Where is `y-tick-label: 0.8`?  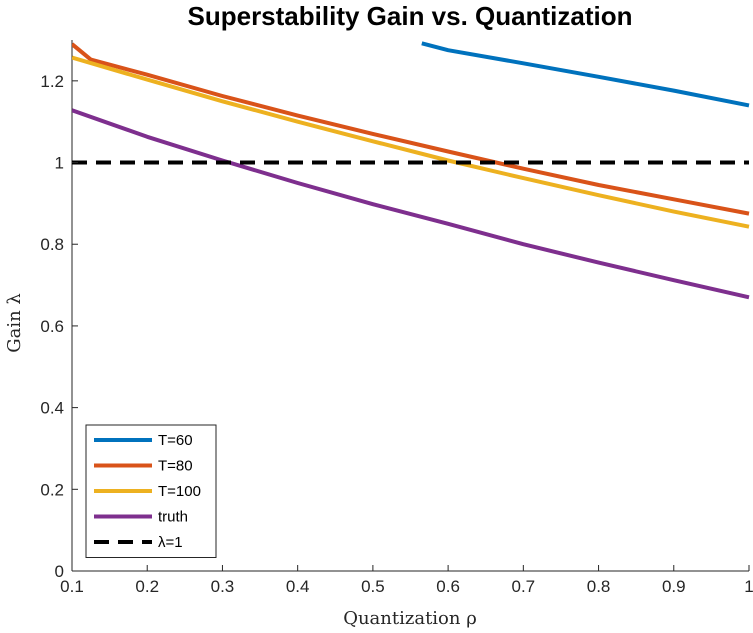
y-tick-label: 0.8 is located at coordinates (52, 244).